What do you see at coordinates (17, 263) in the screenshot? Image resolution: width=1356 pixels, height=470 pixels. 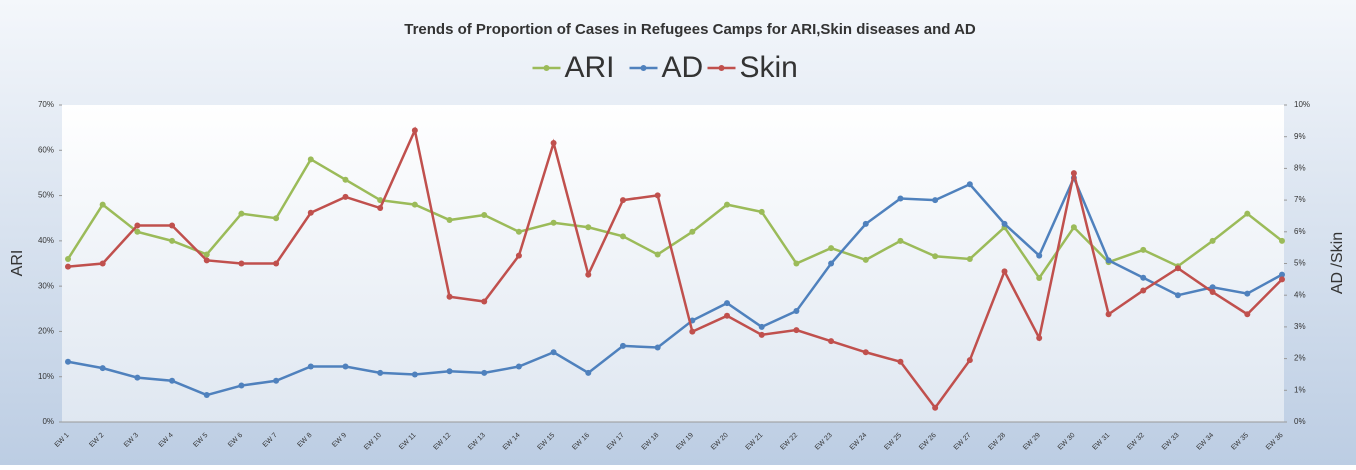 I see `y-axis-label: ARI` at bounding box center [17, 263].